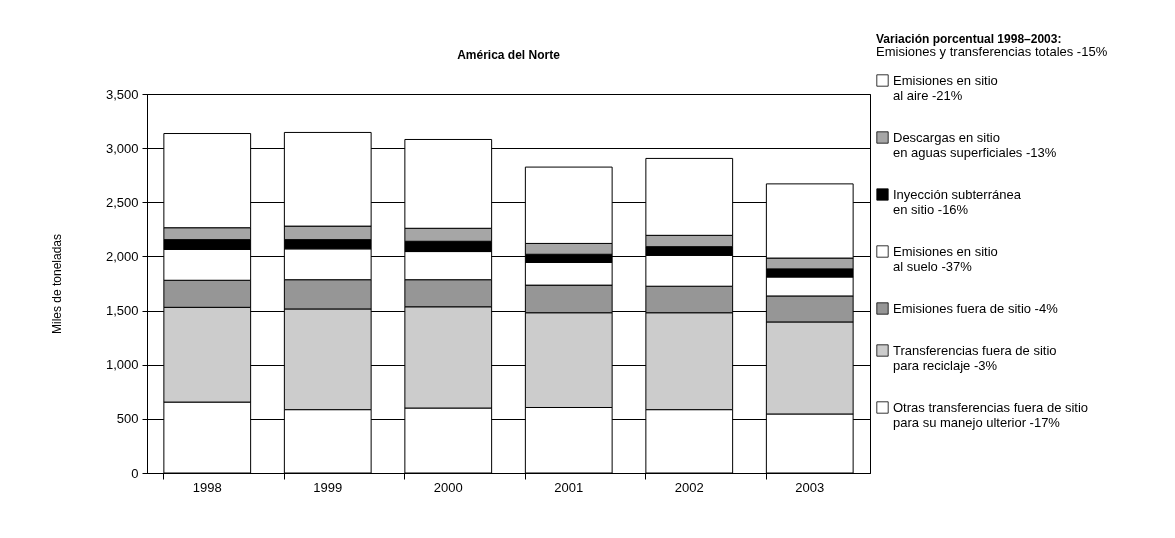 The width and height of the screenshot is (1175, 538). Describe the element at coordinates (122, 256) in the screenshot. I see `y-tick-label: 2,000` at that location.